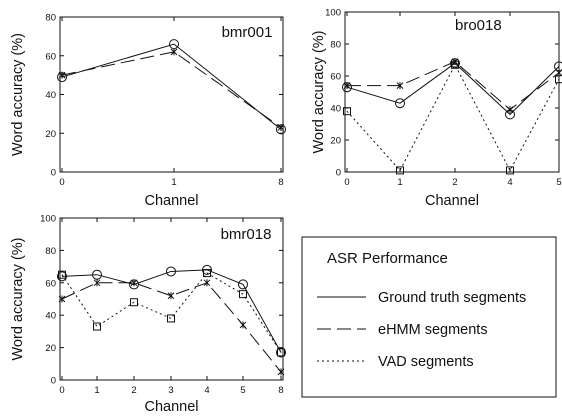  I want to click on x-tick-label: 3, so click(170, 390).